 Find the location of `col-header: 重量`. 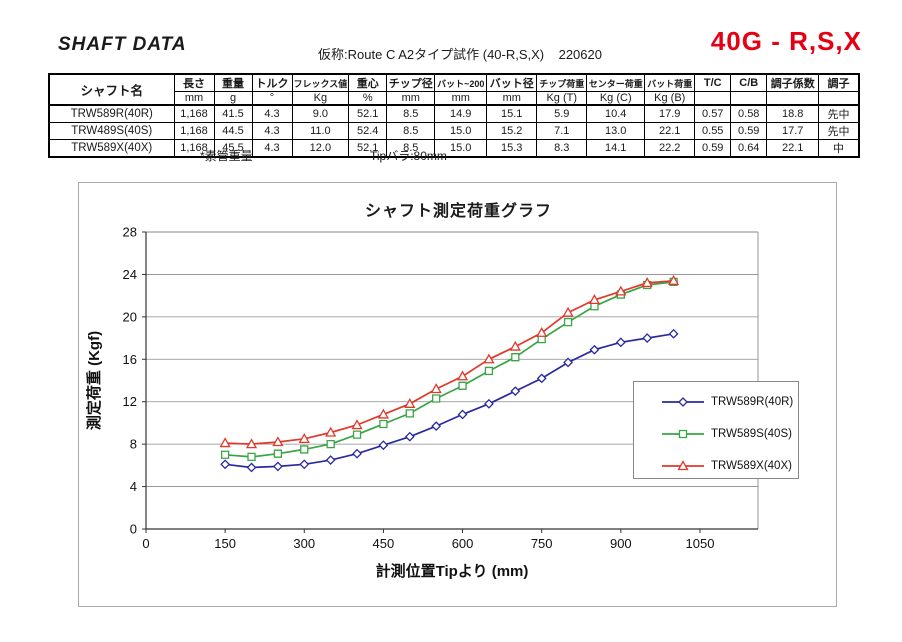

col-header: 重量 is located at coordinates (233, 82).